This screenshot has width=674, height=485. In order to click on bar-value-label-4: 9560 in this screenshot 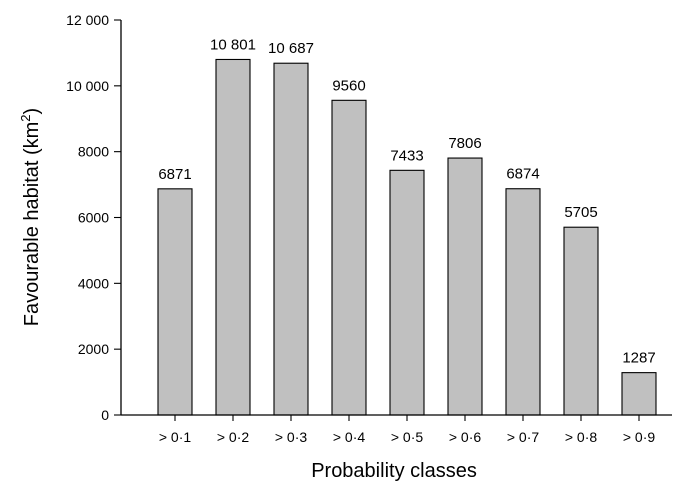, I will do `click(348, 85)`.